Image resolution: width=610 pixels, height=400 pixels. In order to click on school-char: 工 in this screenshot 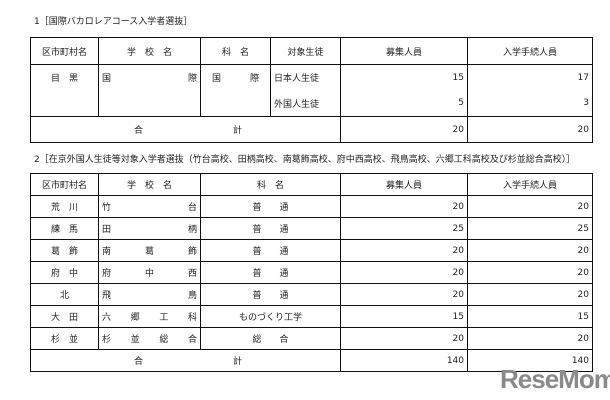, I will do `click(164, 318)`.